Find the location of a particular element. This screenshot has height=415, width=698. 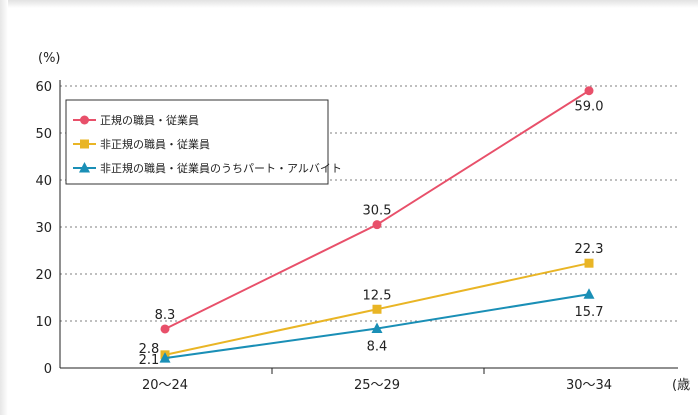

x-tick-labels: 20～24 25～29 30～34 is located at coordinates (377, 385).